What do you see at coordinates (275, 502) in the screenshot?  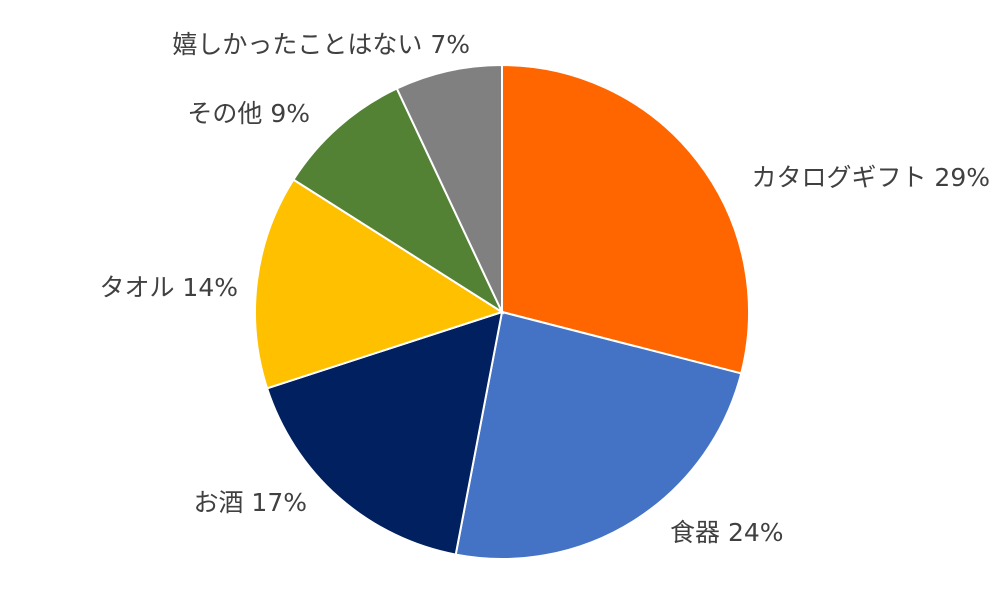 I see `slice-label-value: 17%` at bounding box center [275, 502].